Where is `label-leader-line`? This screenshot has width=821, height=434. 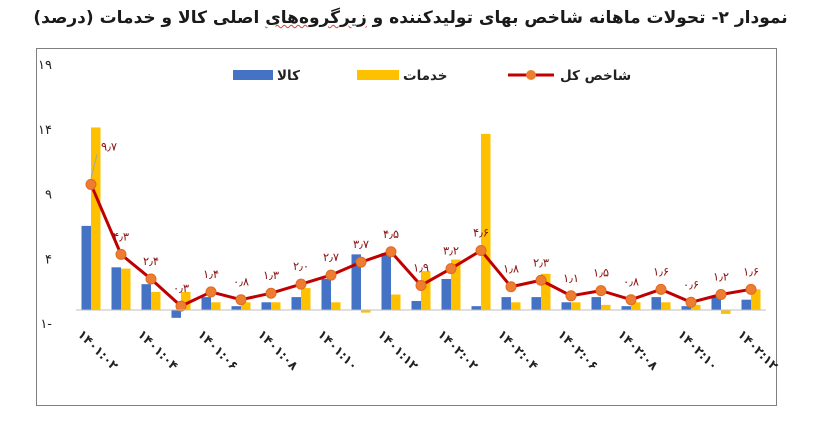 label-leader-line is located at coordinates (94, 166).